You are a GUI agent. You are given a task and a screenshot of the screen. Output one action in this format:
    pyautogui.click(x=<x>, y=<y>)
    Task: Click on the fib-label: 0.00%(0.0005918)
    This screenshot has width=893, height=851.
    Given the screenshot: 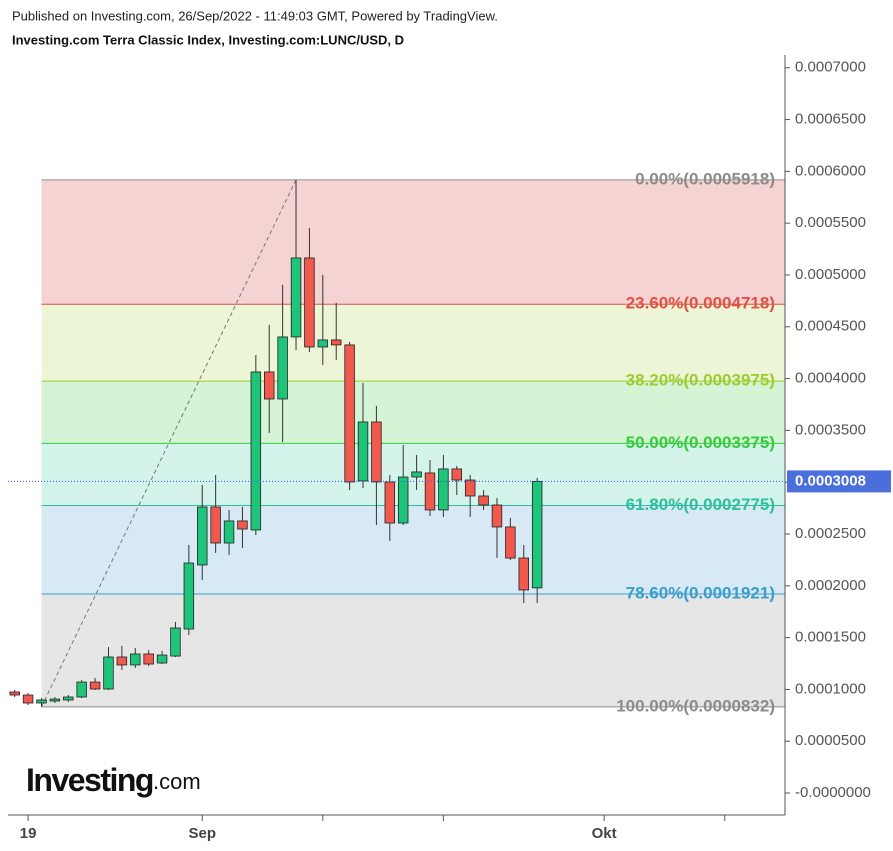 What is the action you would take?
    pyautogui.click(x=705, y=178)
    